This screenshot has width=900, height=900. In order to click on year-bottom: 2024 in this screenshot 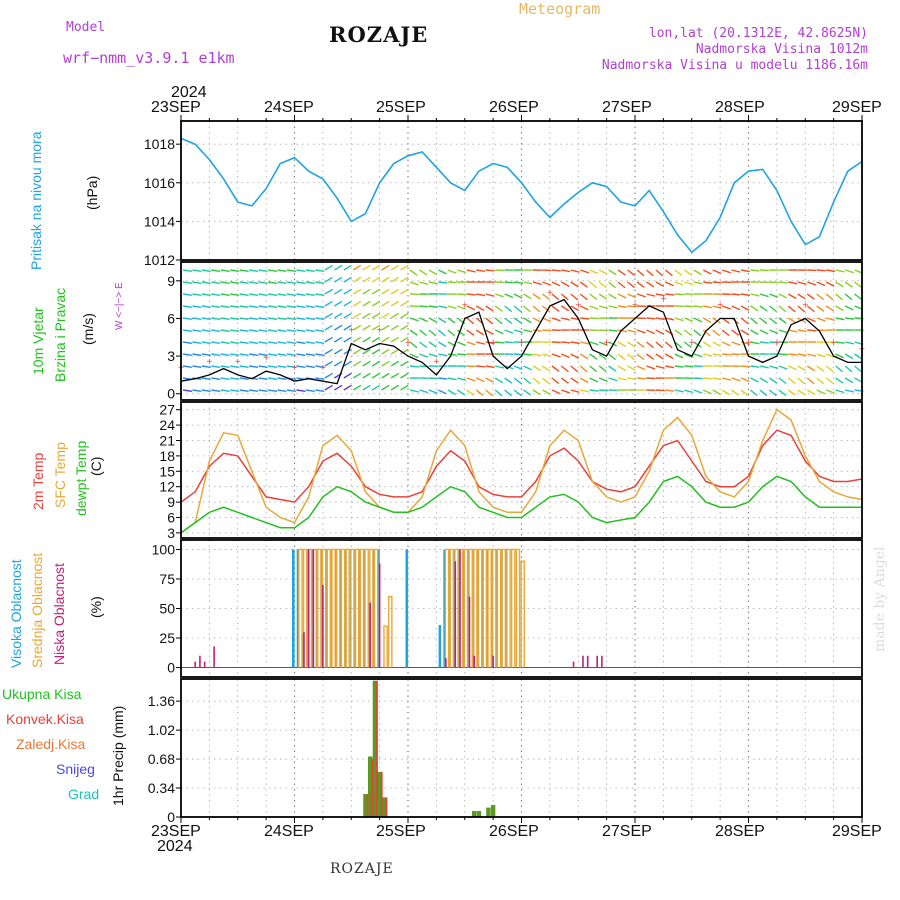, I will do `click(175, 846)`.